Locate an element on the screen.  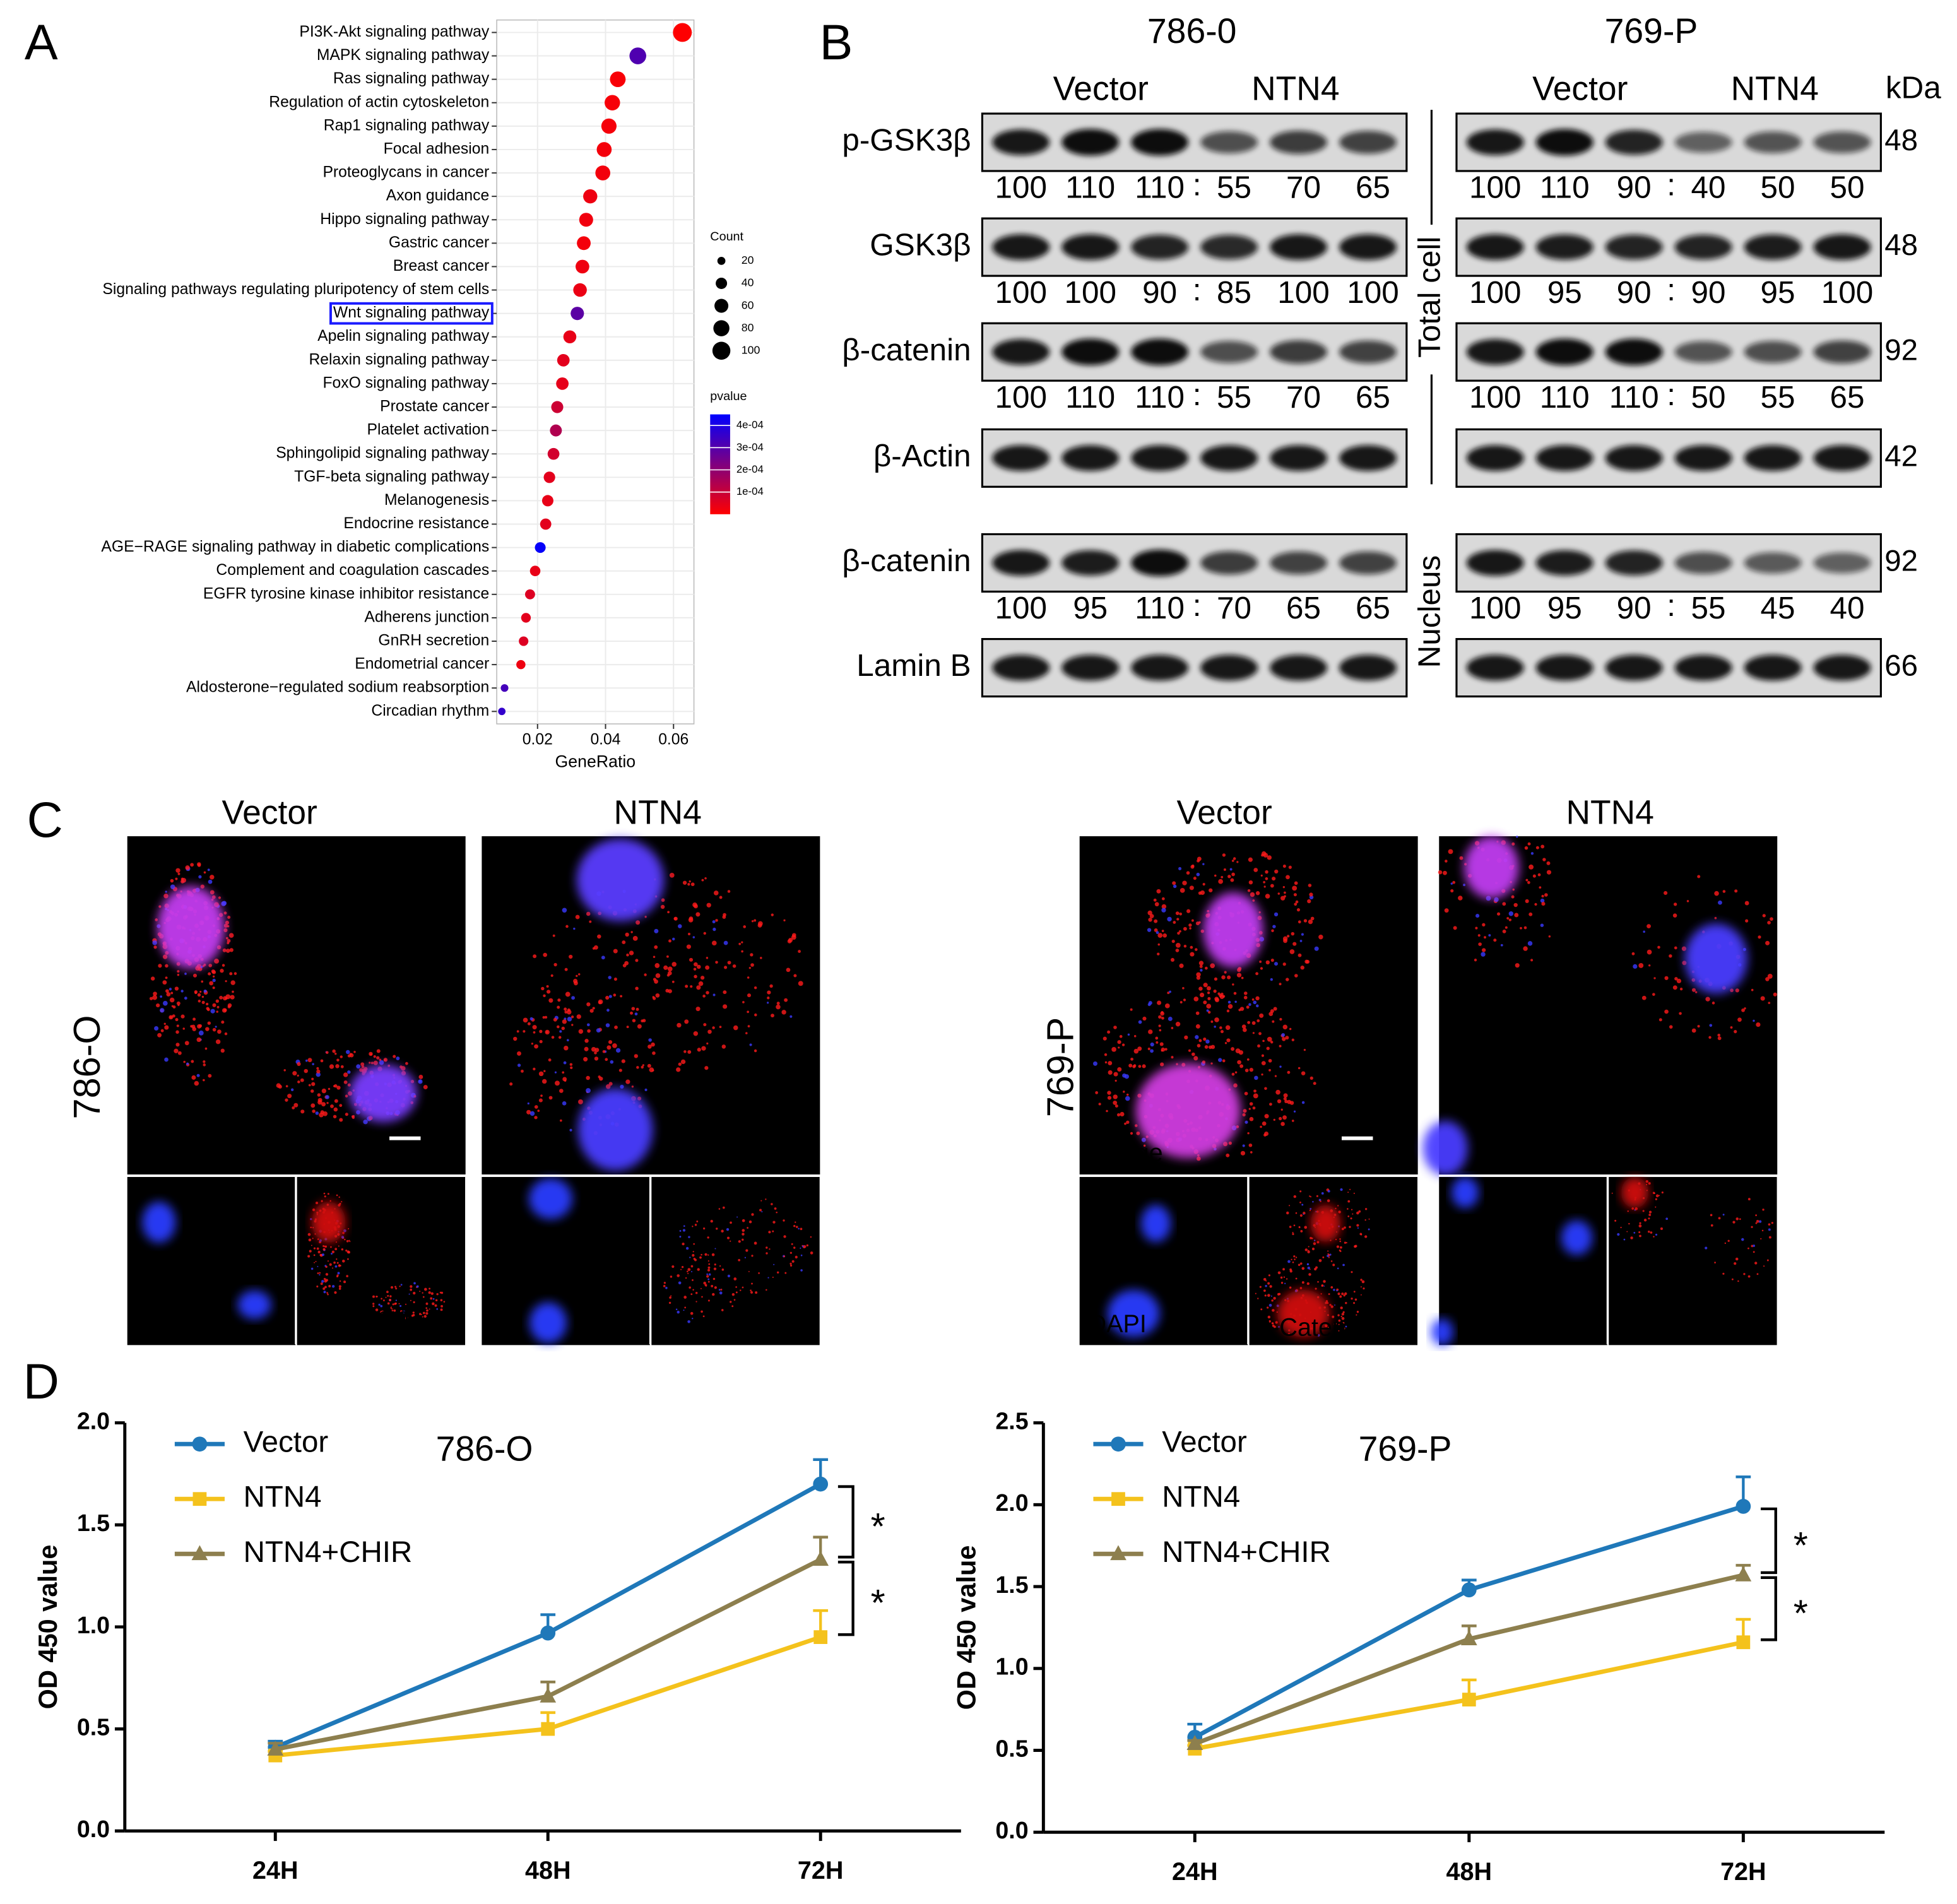
group-label: Vector is located at coordinates (1224, 813).